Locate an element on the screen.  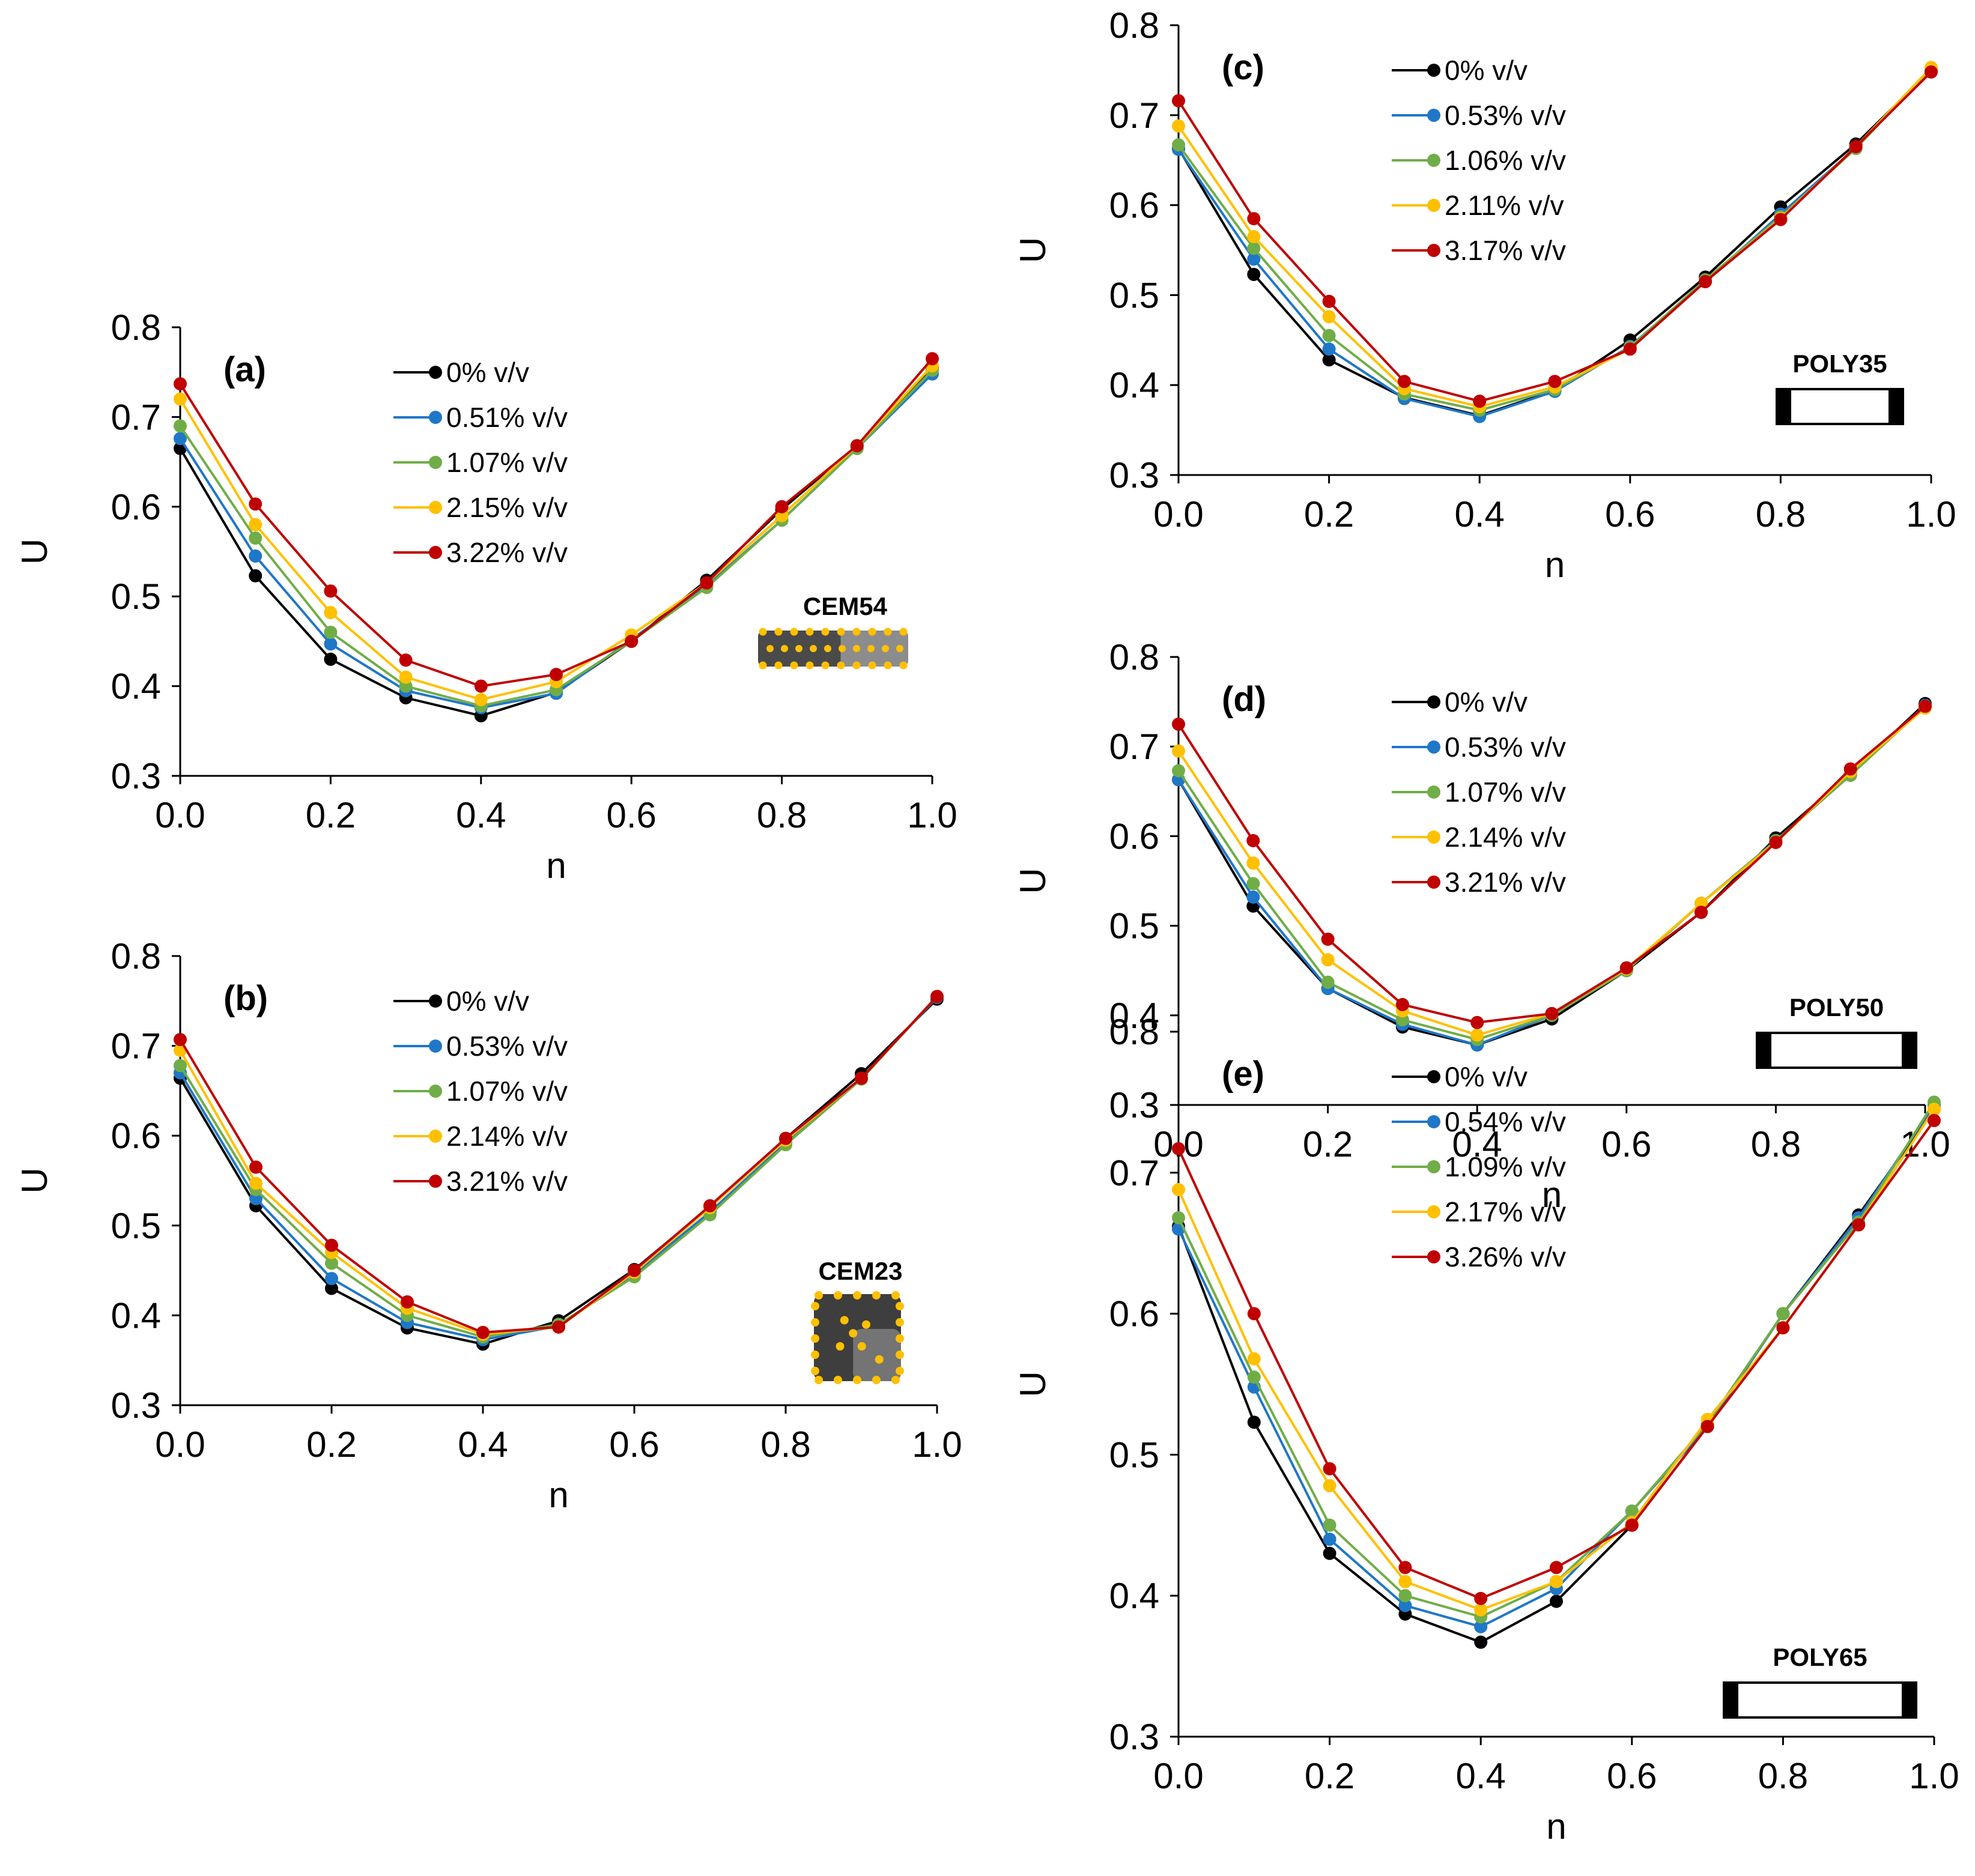
legend-entry: 2.14% v/v is located at coordinates (1479, 837).